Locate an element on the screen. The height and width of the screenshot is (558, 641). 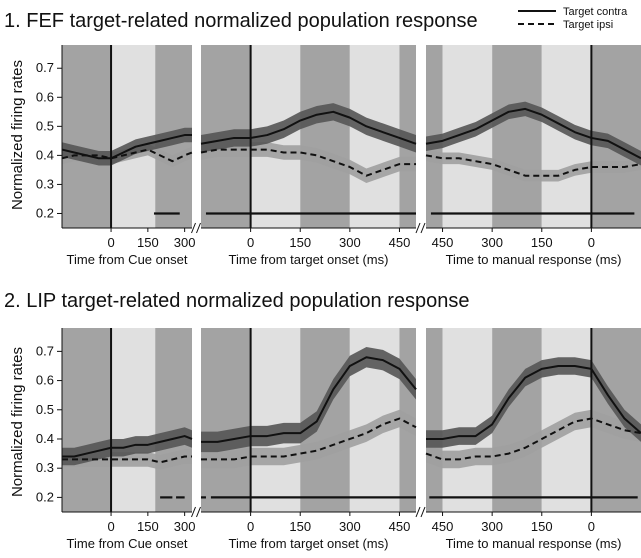
legend: Target contra Target ipsi is located at coordinates (573, 18).